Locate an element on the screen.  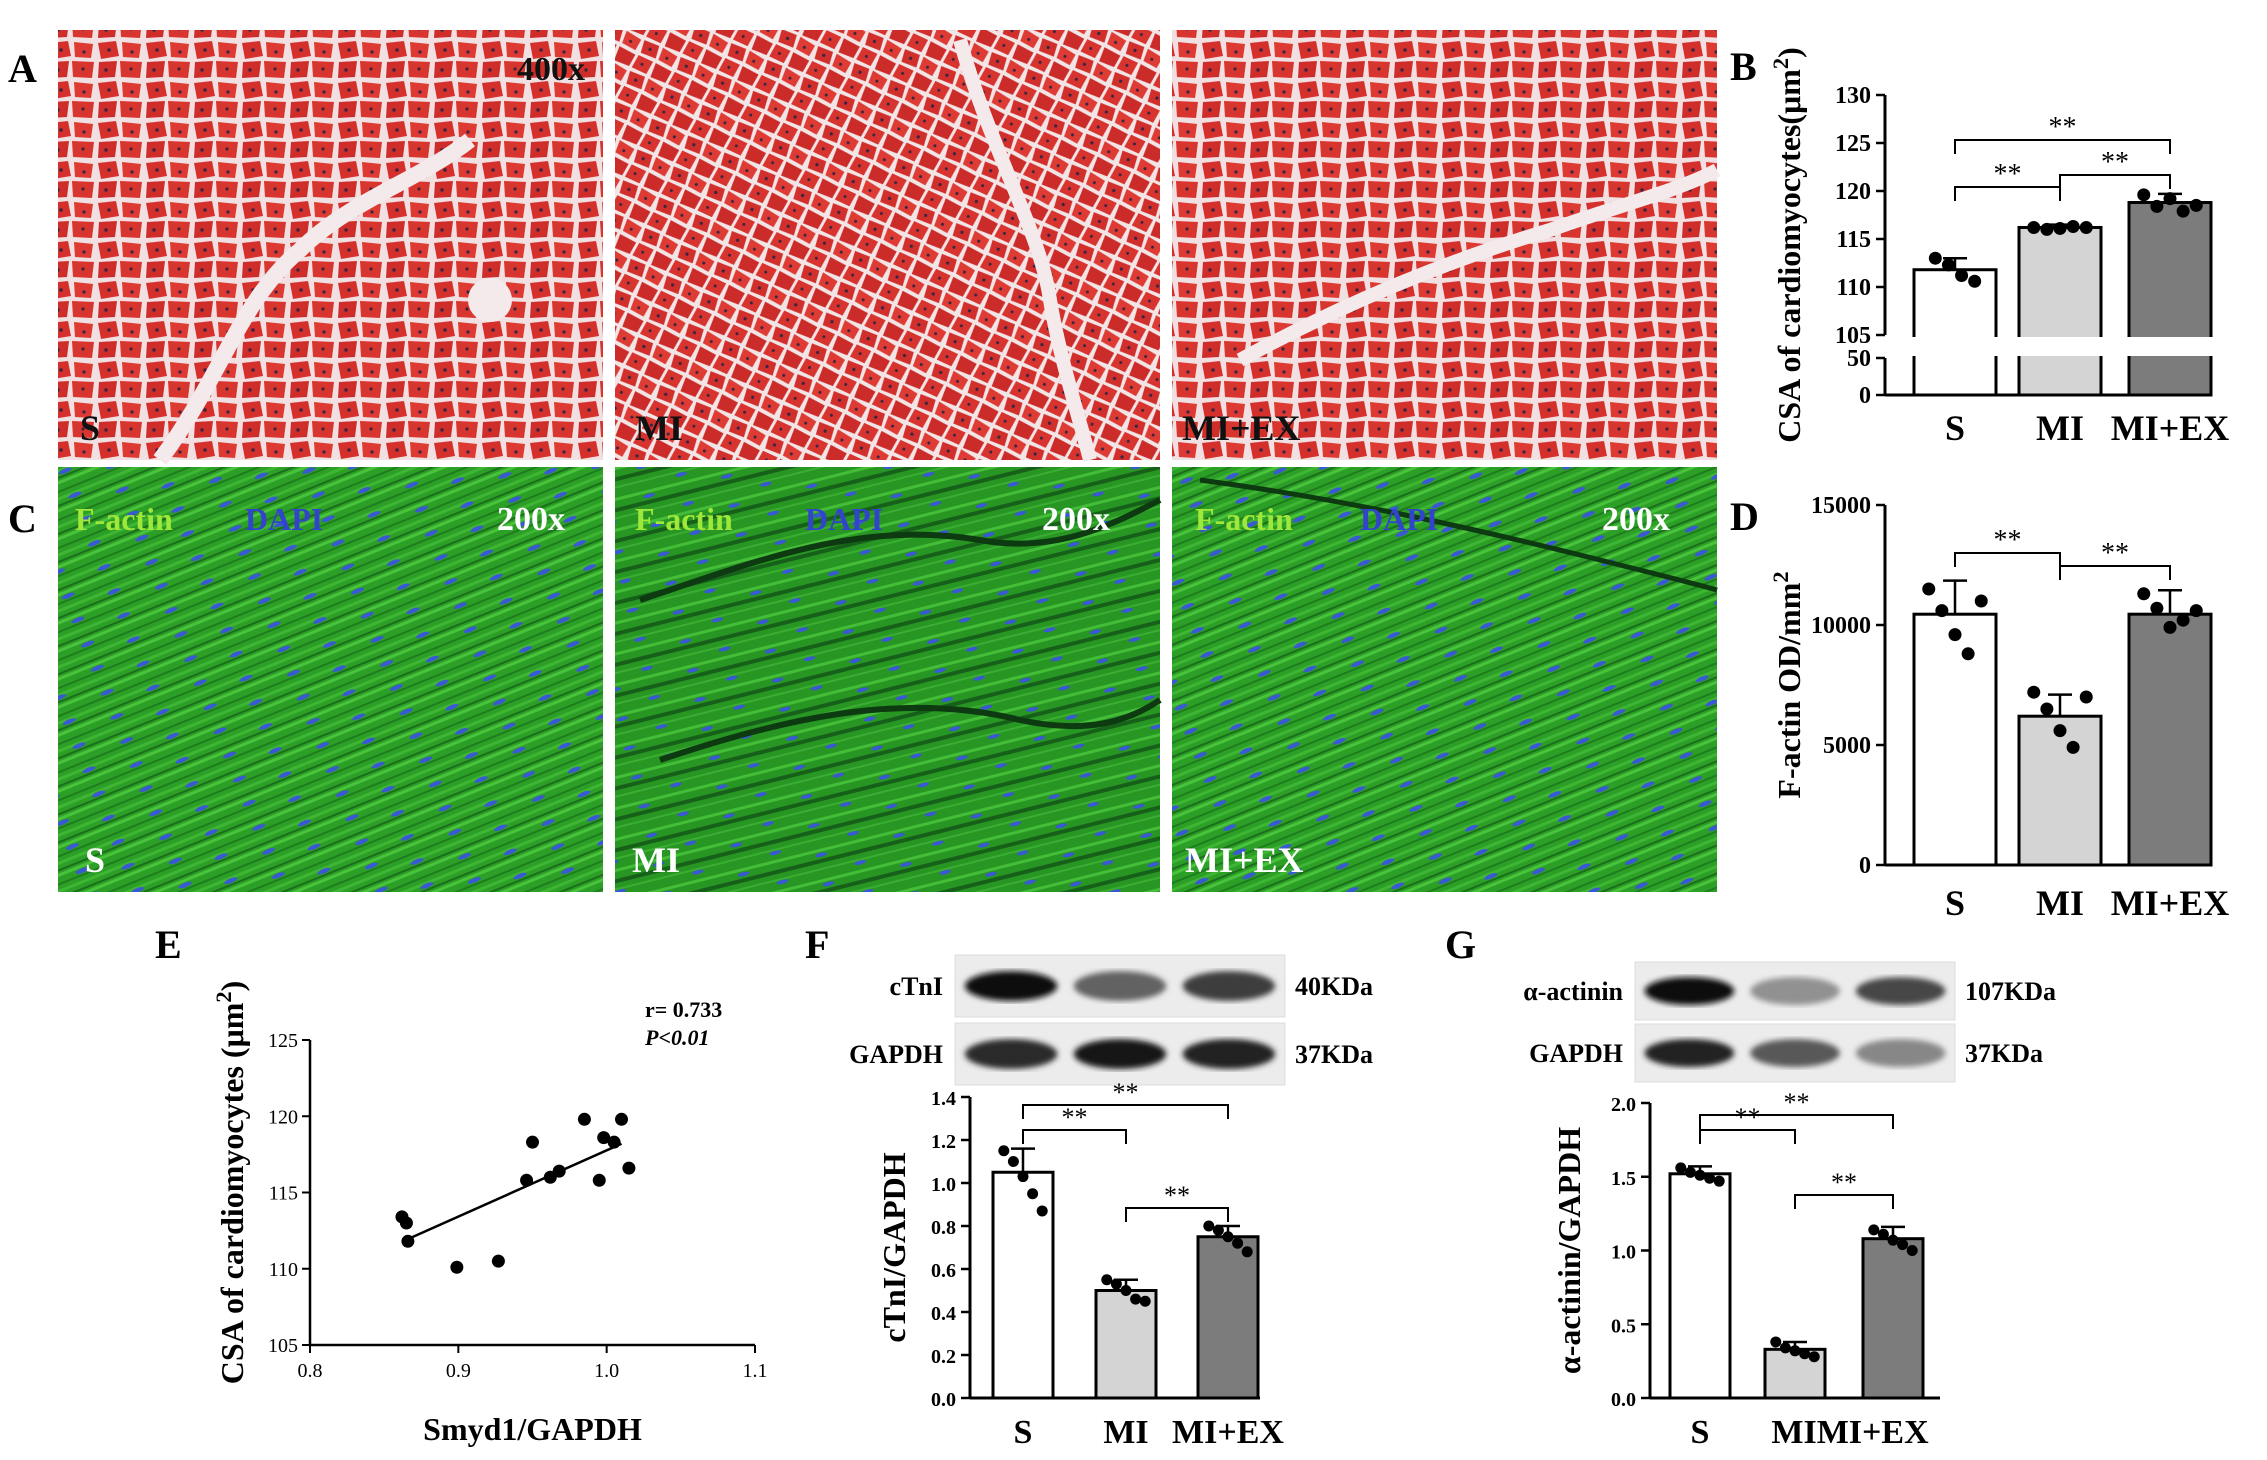
blot-protein-label: α-actinin is located at coordinates (1573, 991).